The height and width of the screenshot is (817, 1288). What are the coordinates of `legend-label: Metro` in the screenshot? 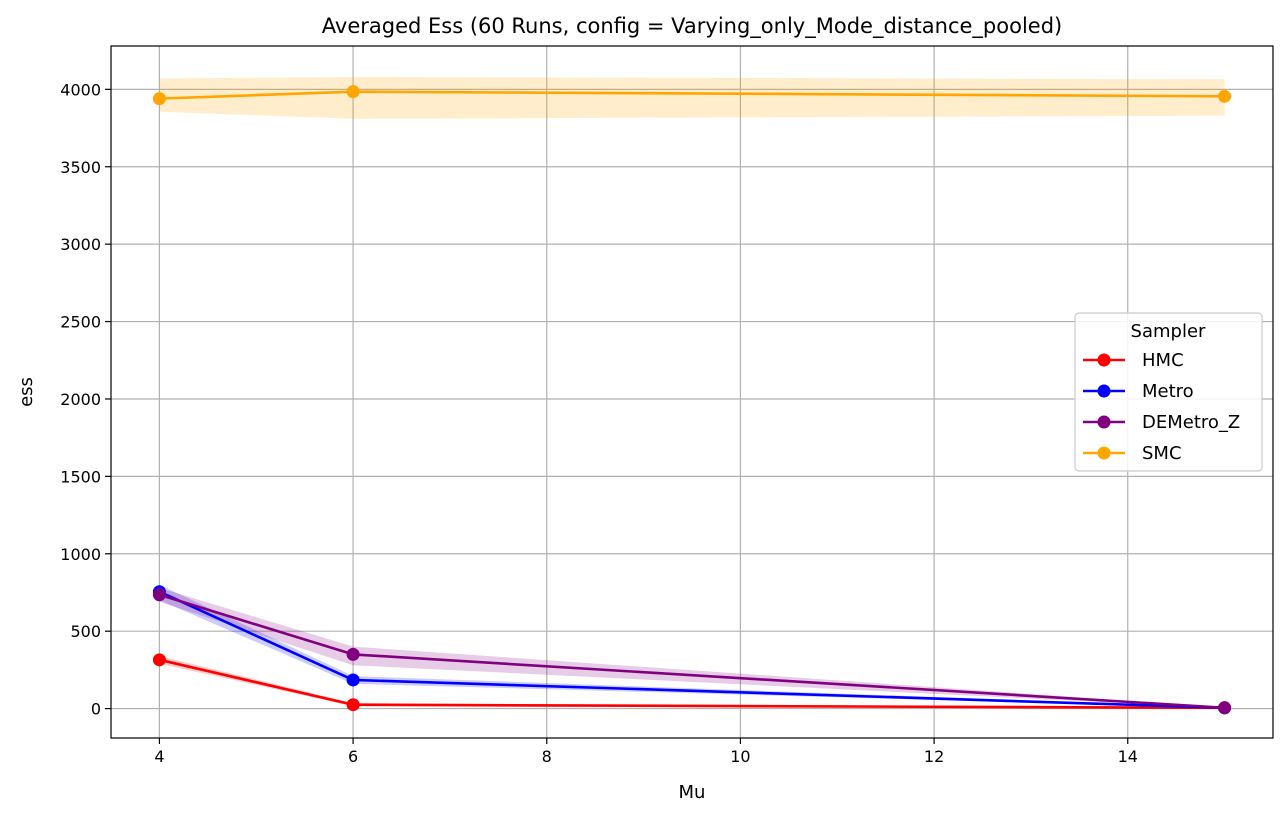 It's located at (1168, 391).